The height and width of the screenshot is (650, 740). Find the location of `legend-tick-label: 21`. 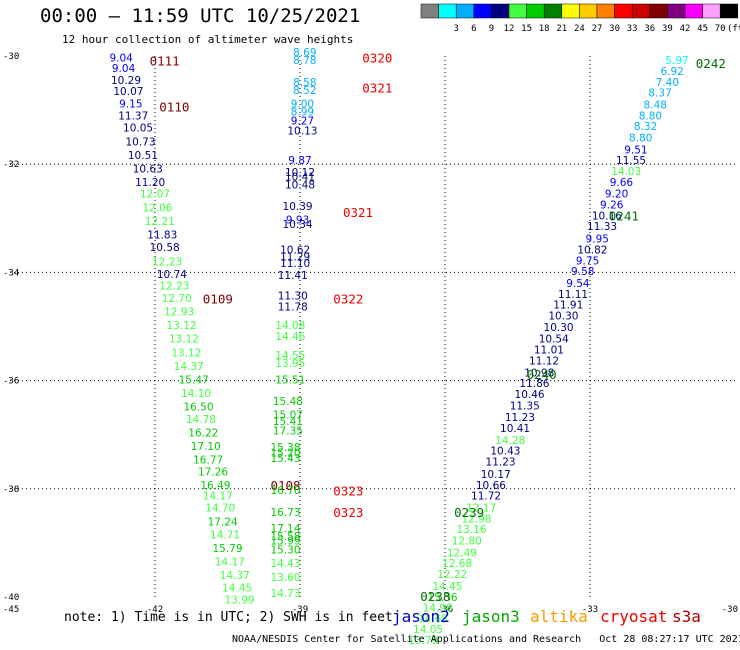

legend-tick-label: 21 is located at coordinates (561, 29).